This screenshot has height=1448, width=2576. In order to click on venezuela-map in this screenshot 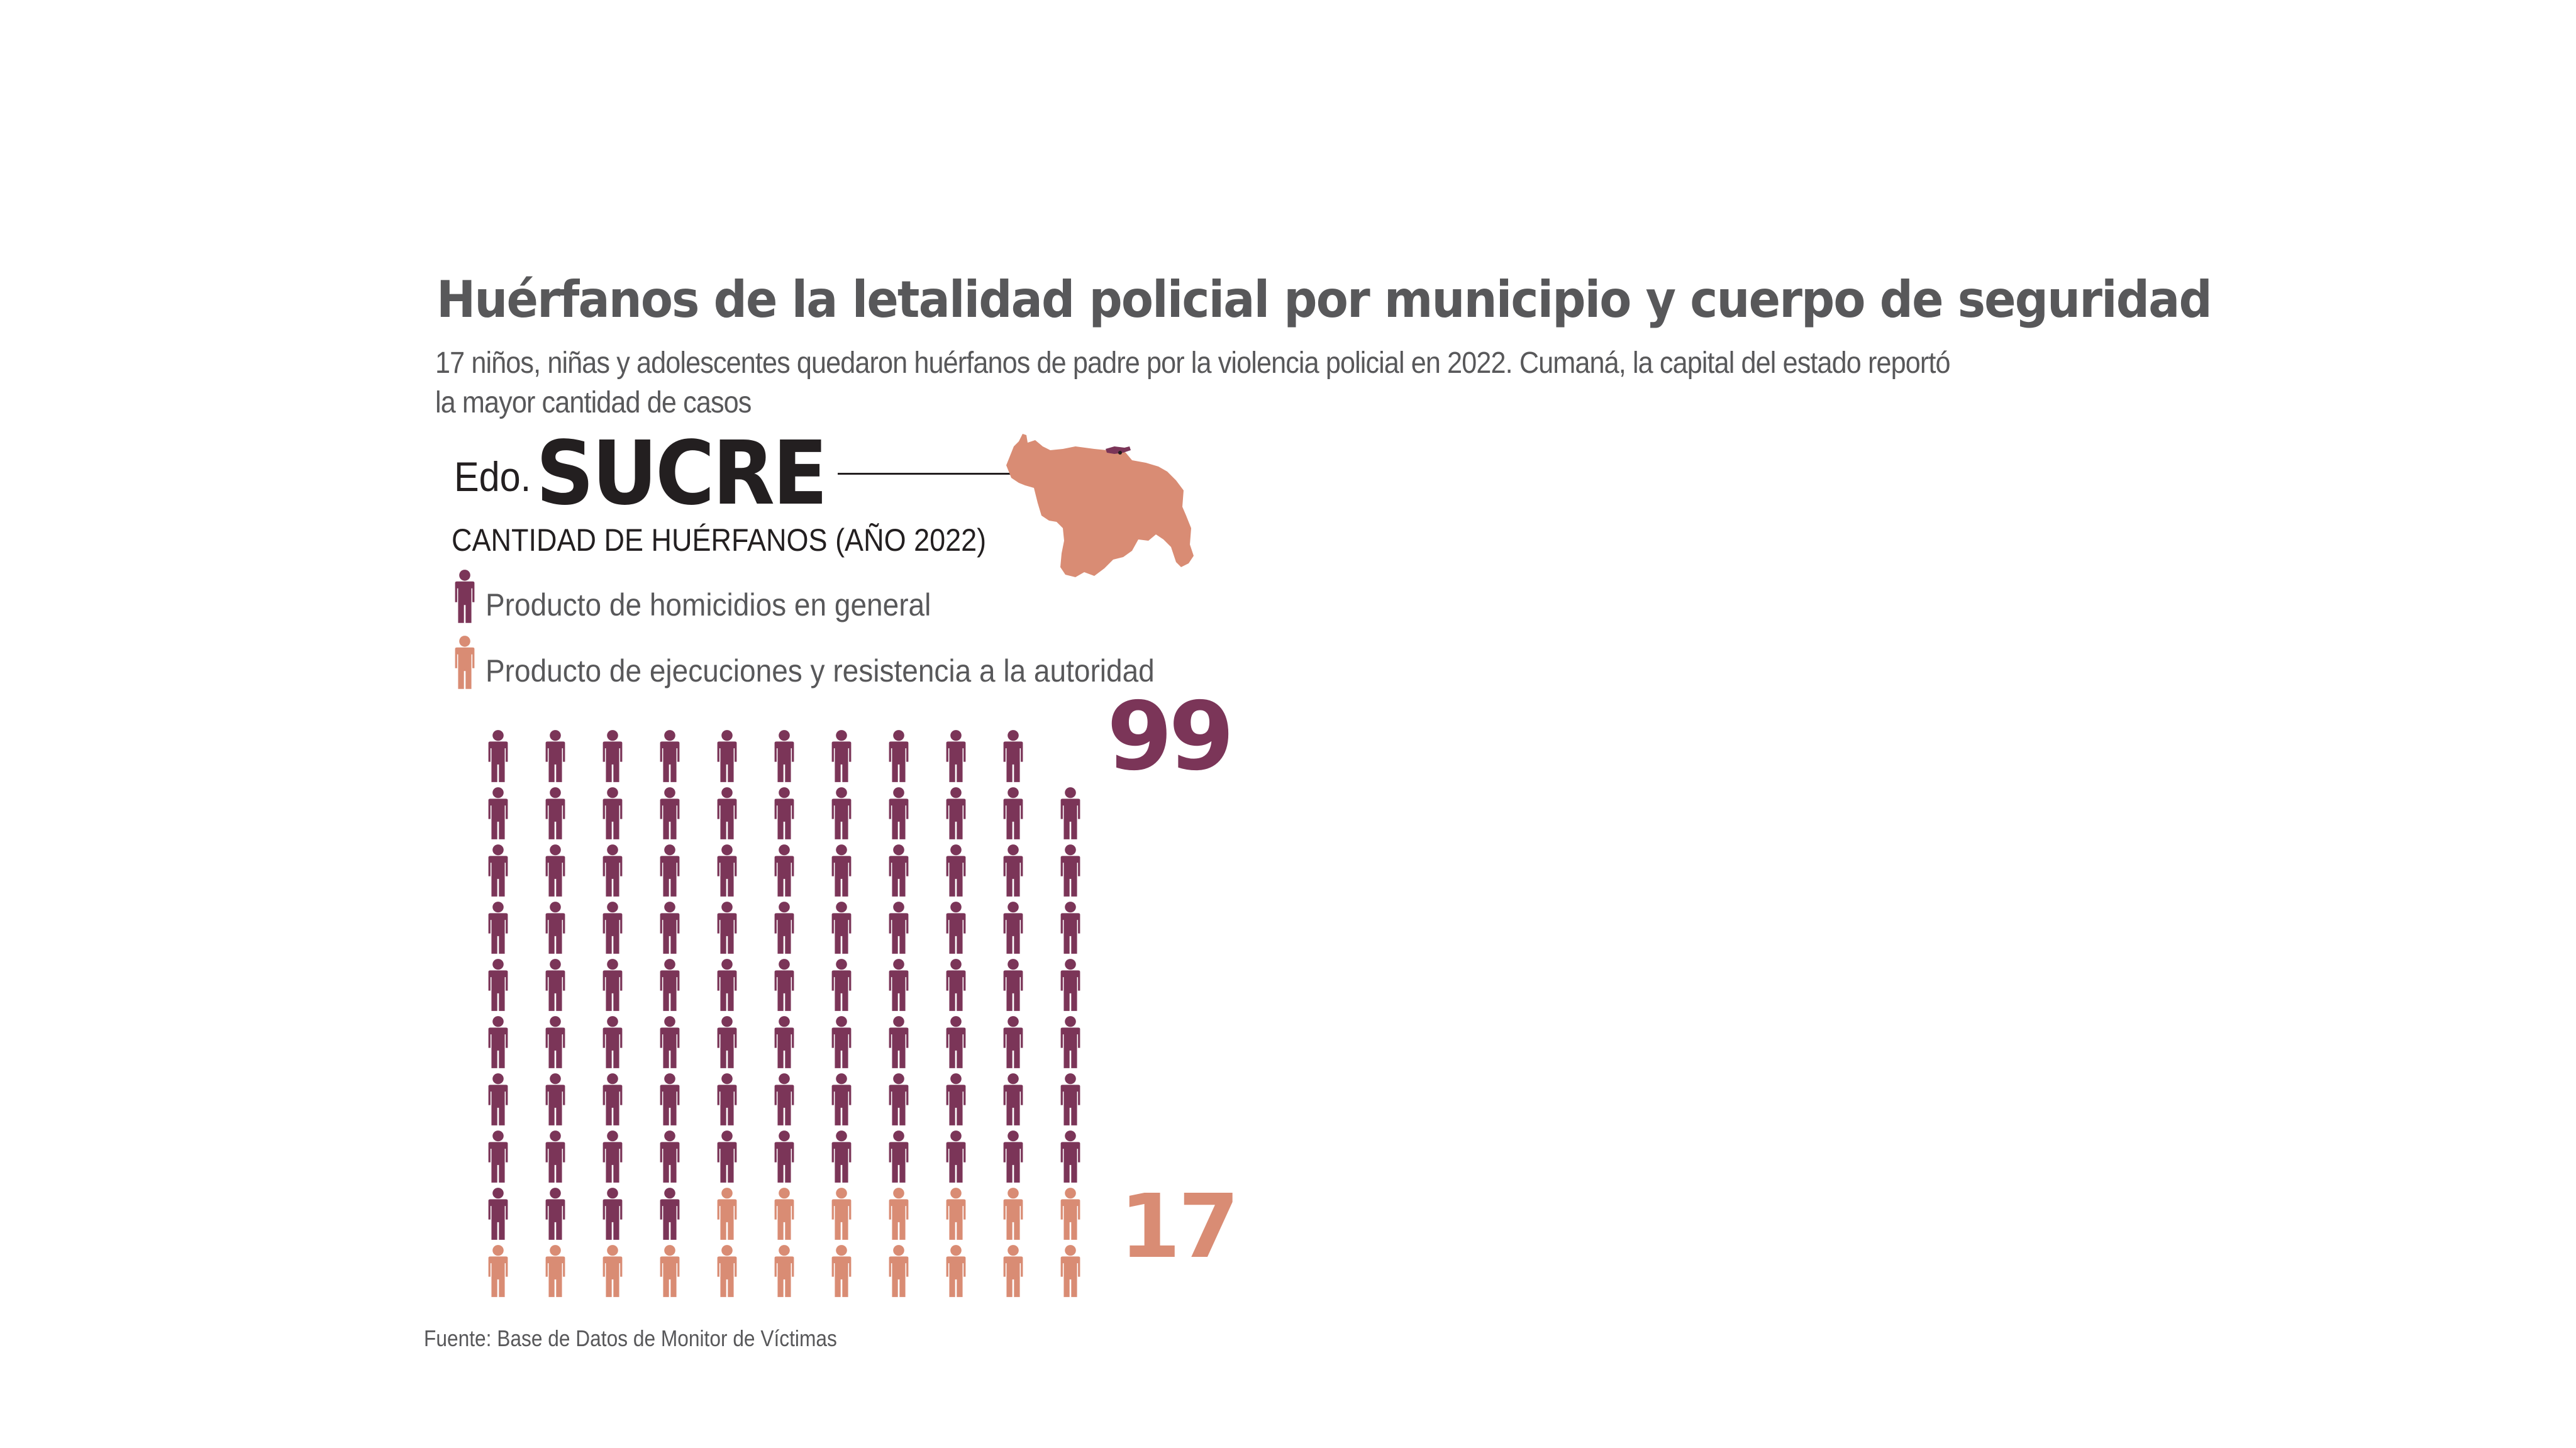, I will do `click(1100, 505)`.